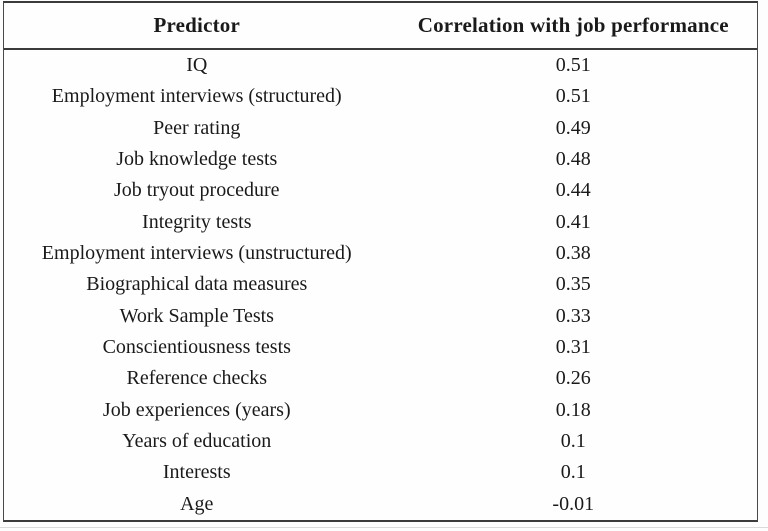 The width and height of the screenshot is (768, 531). What do you see at coordinates (197, 190) in the screenshot?
I see `predictor-cell: Job tryout procedure` at bounding box center [197, 190].